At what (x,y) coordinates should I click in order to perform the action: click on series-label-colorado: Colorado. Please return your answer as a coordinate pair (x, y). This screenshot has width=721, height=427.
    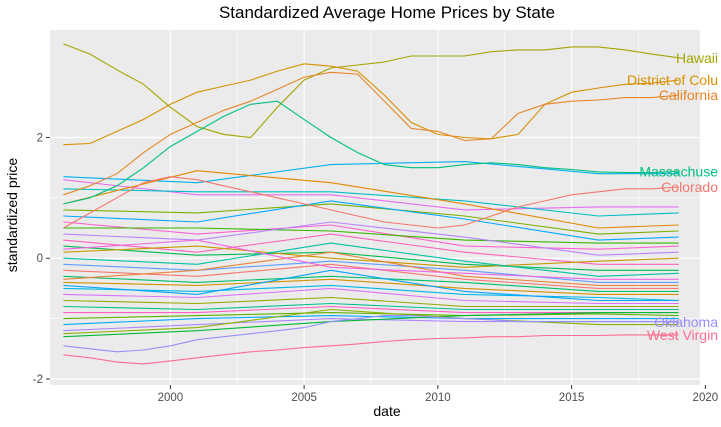
    Looking at the image, I should click on (689, 187).